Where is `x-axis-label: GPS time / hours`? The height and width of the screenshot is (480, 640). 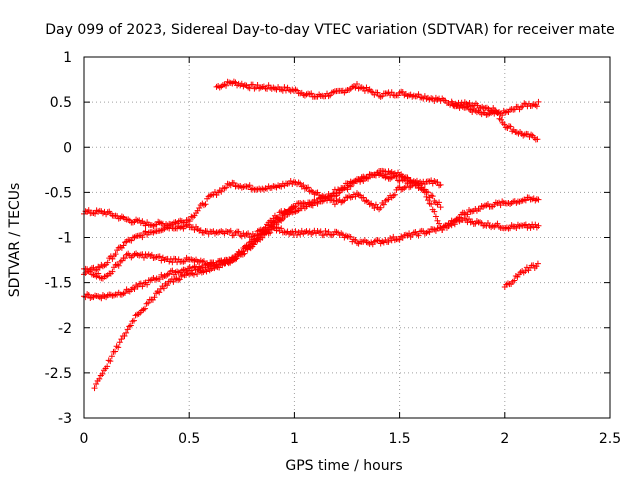
x-axis-label: GPS time / hours is located at coordinates (343, 466).